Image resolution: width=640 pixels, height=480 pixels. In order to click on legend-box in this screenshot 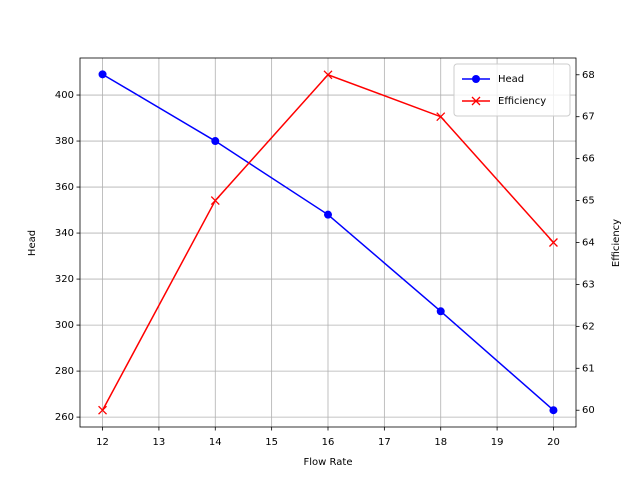, I will do `click(512, 90)`.